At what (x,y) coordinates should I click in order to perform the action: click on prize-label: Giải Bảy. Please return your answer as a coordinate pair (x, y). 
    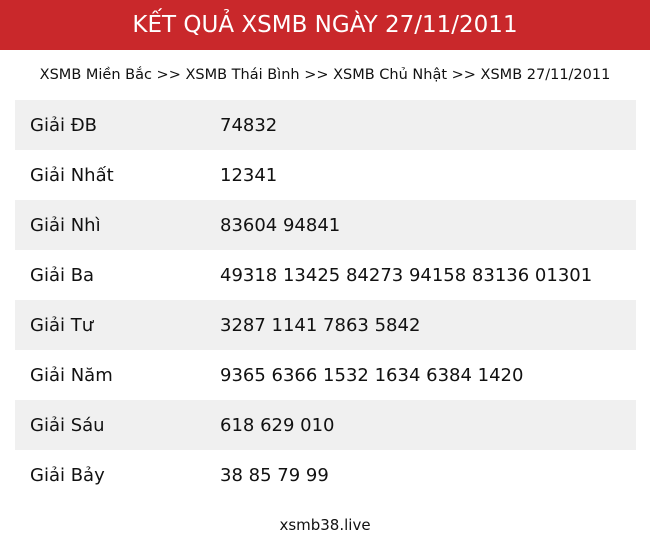
    Looking at the image, I should click on (67, 475).